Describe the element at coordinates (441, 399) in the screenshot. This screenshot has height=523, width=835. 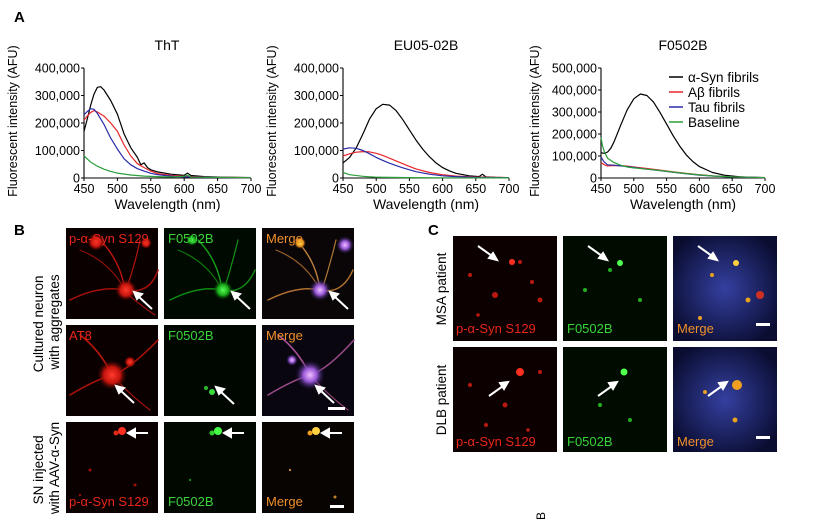
I see `row-label-dlb-patient: DLB patient` at that location.